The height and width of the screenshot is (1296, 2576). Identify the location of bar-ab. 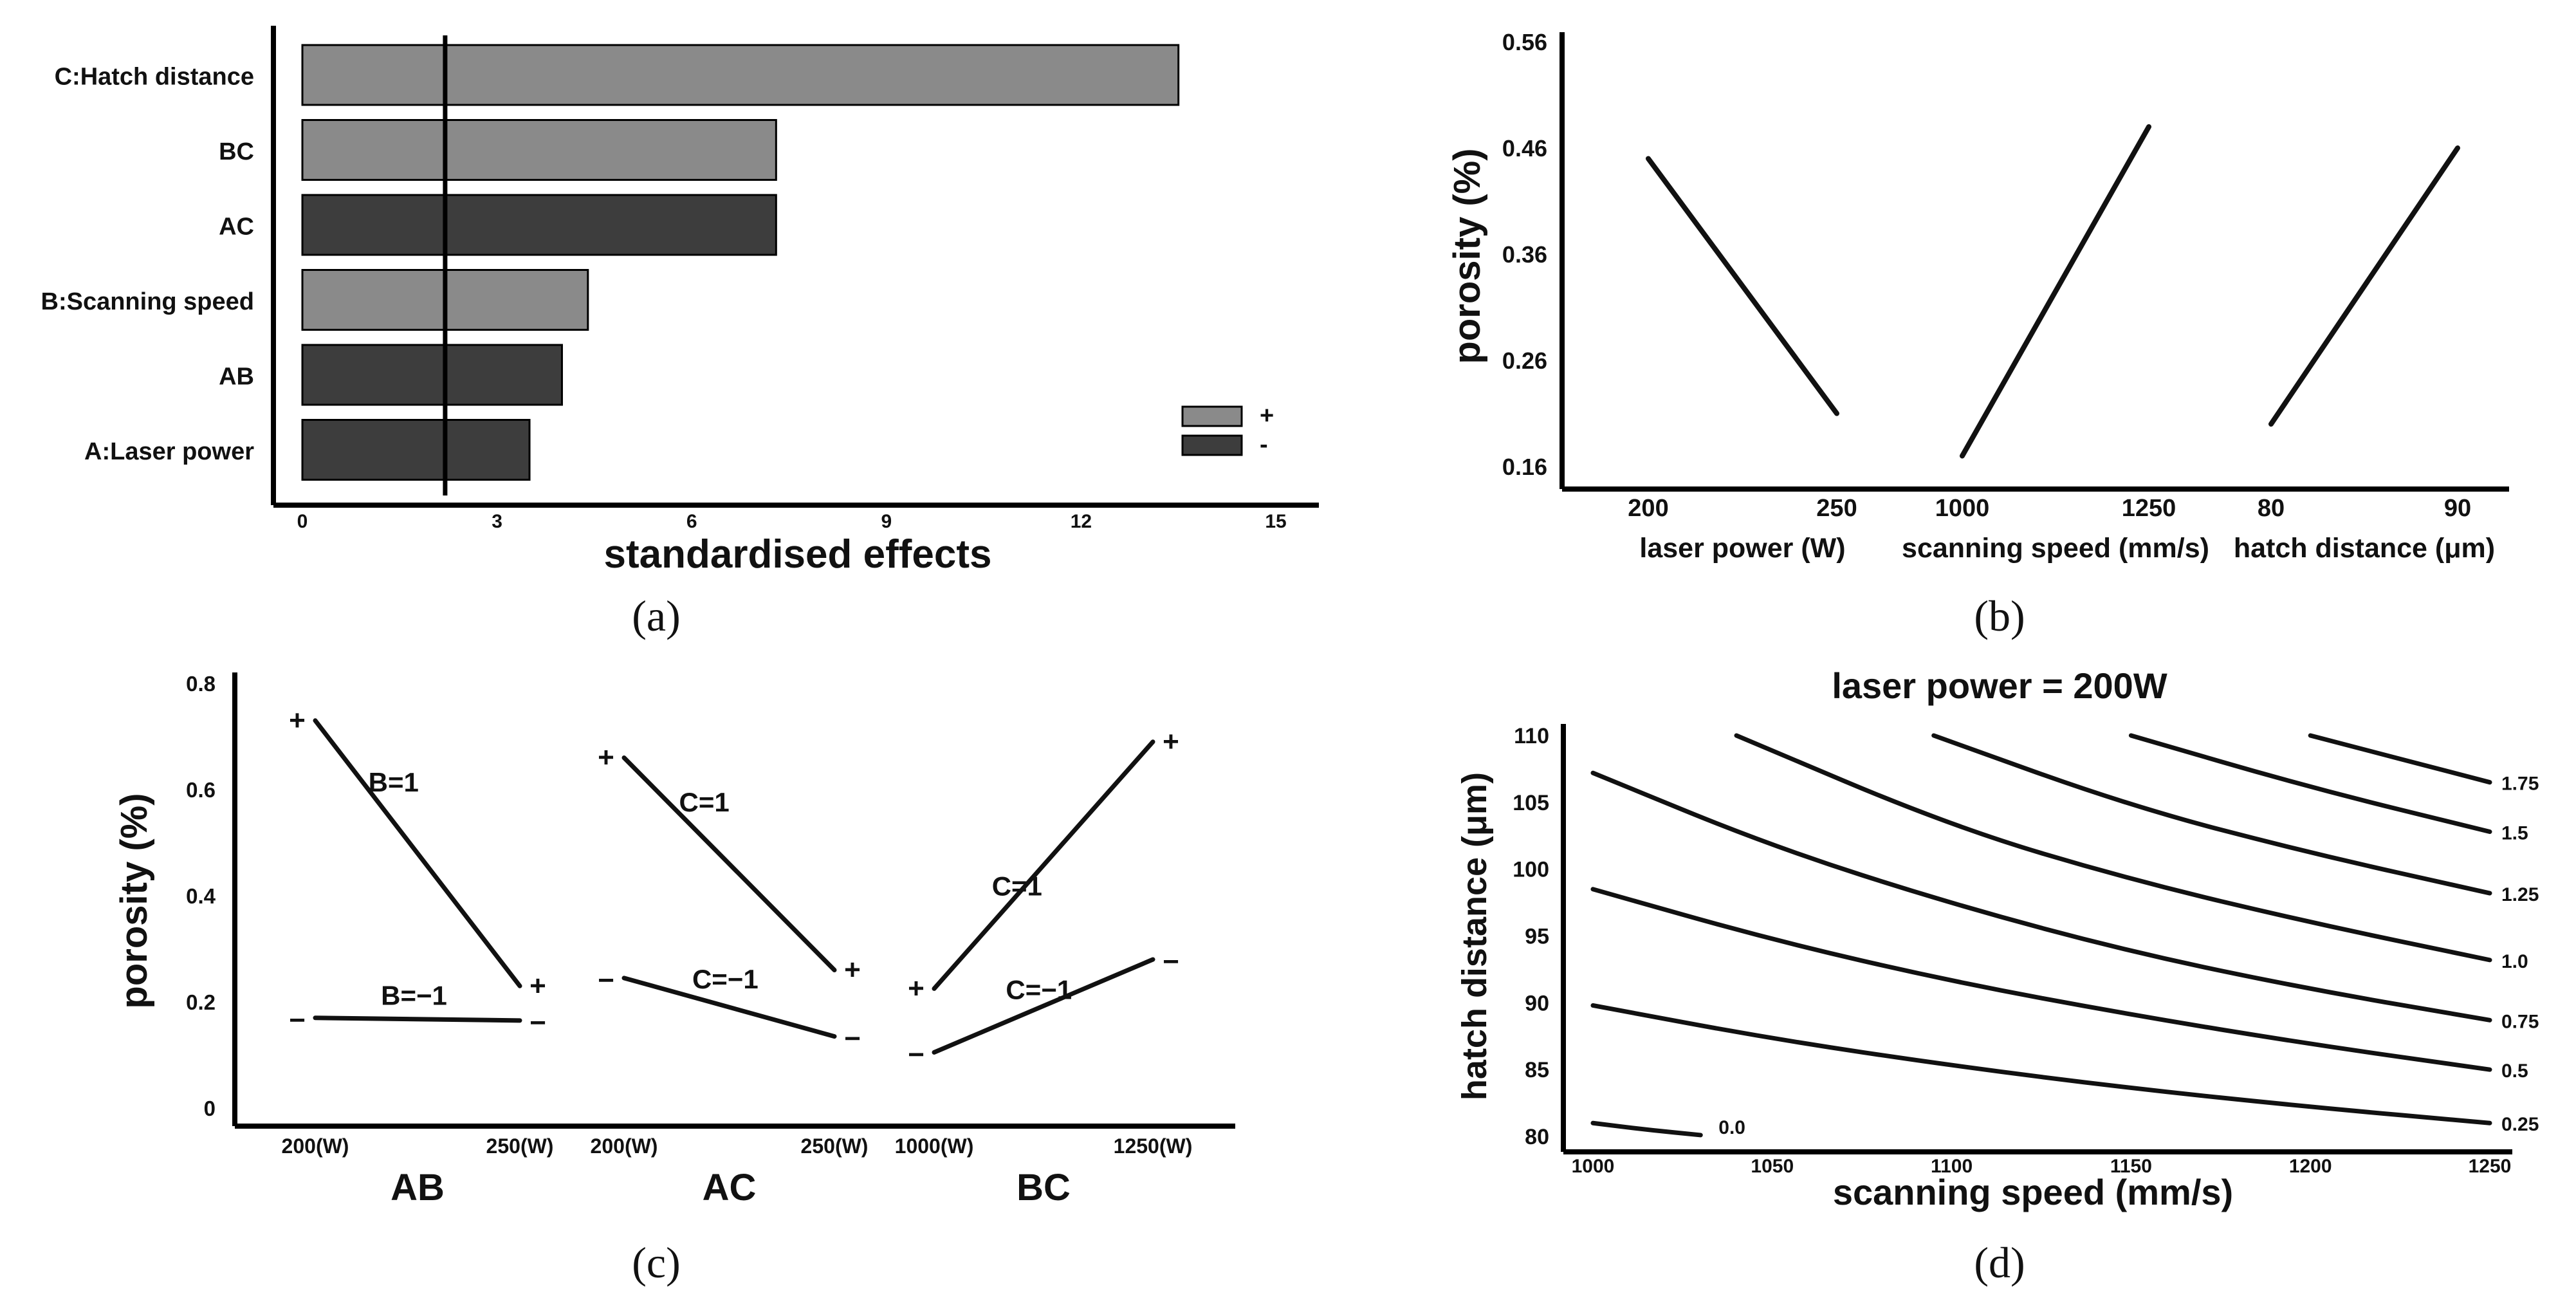
(432, 375).